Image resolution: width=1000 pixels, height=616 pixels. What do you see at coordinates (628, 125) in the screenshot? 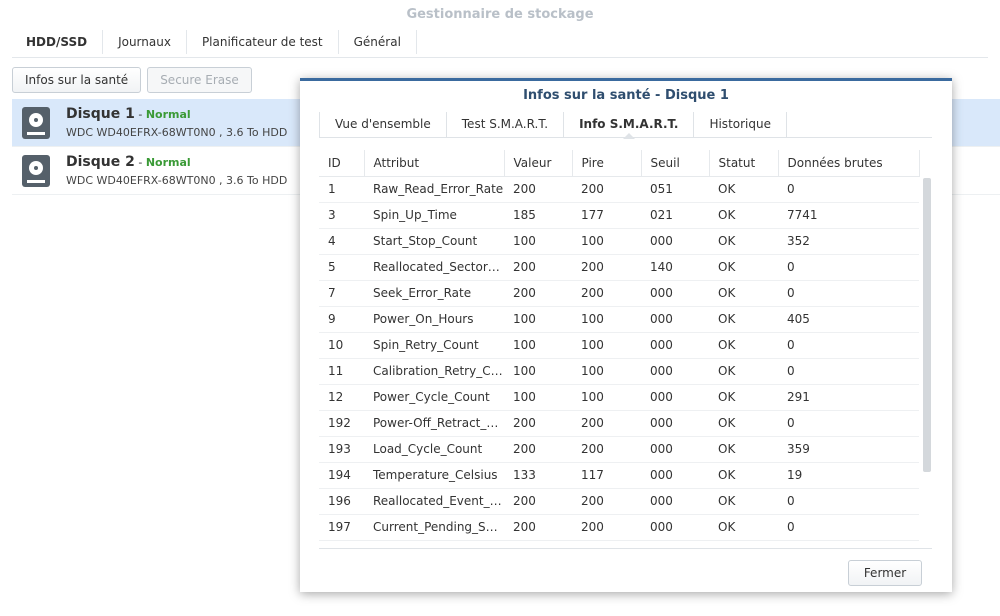
I see `tab-smart-info: Info S.M.A.R.T.` at bounding box center [628, 125].